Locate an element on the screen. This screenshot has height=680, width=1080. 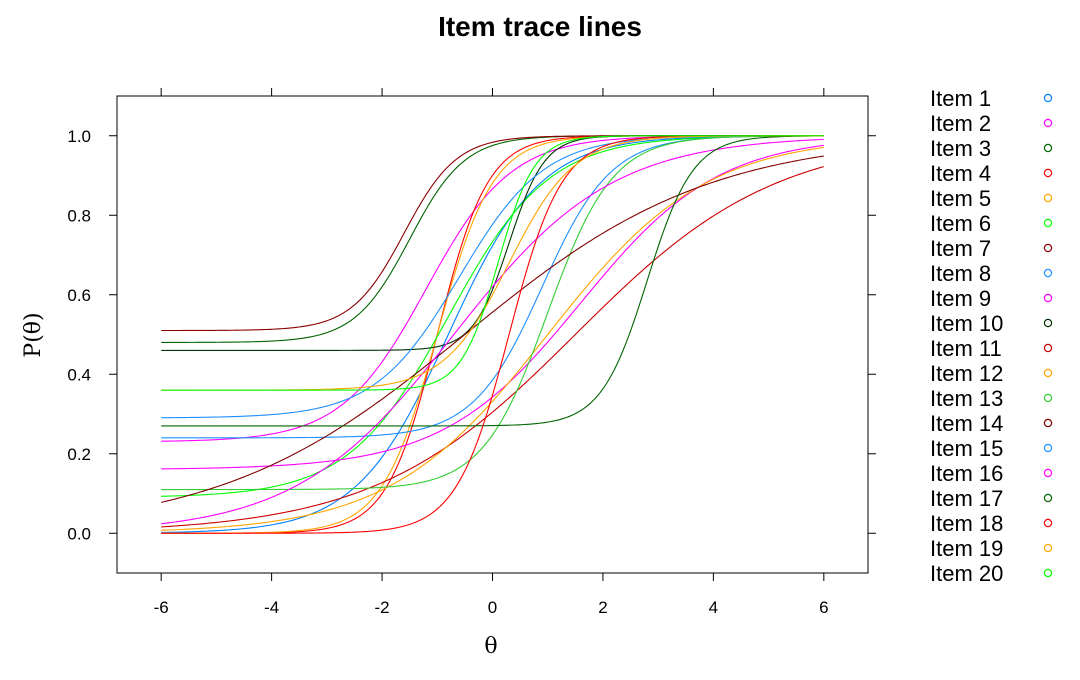
legend-label: Item 11 is located at coordinates (966, 348).